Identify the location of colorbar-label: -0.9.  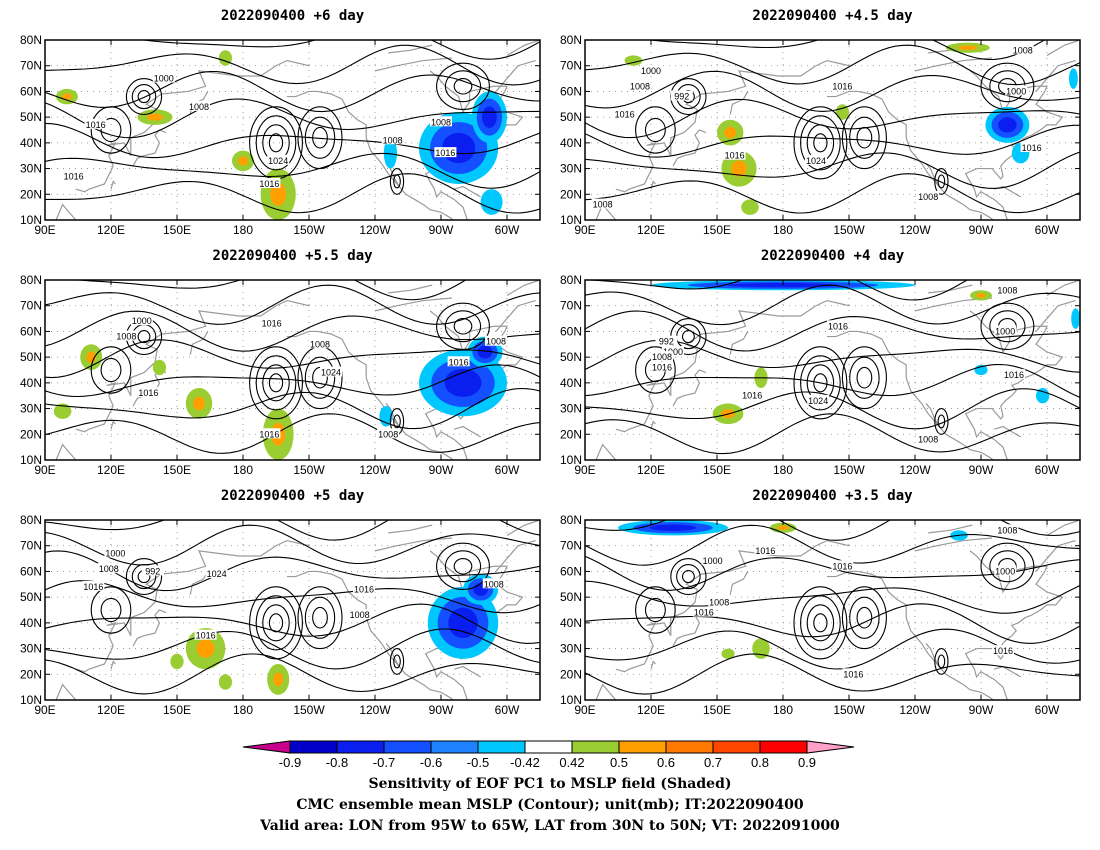
(290, 762).